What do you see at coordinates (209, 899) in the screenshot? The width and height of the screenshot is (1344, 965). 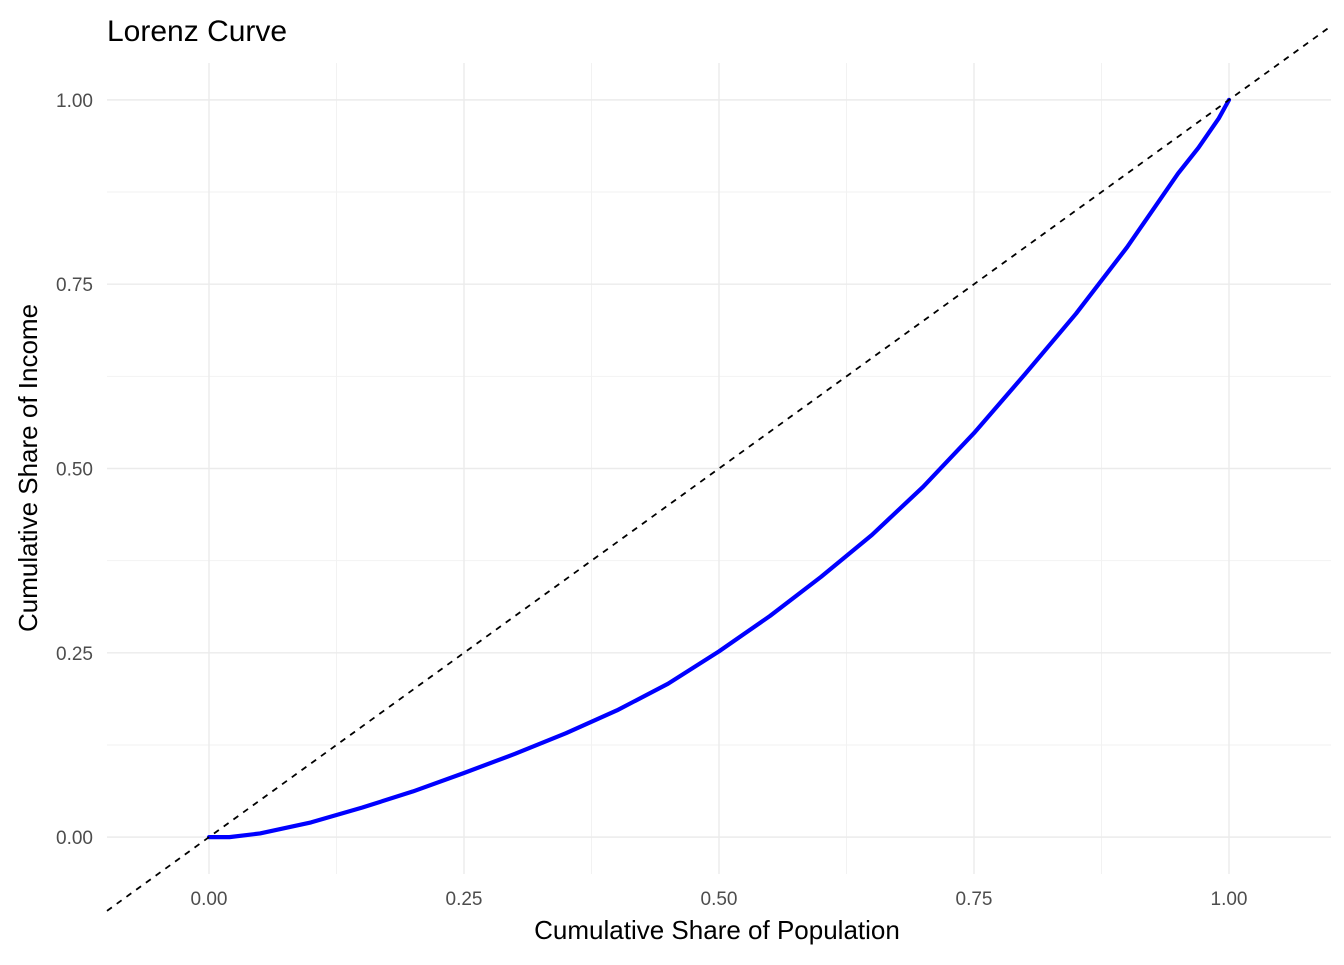 I see `x-tick-label: 0.00` at bounding box center [209, 899].